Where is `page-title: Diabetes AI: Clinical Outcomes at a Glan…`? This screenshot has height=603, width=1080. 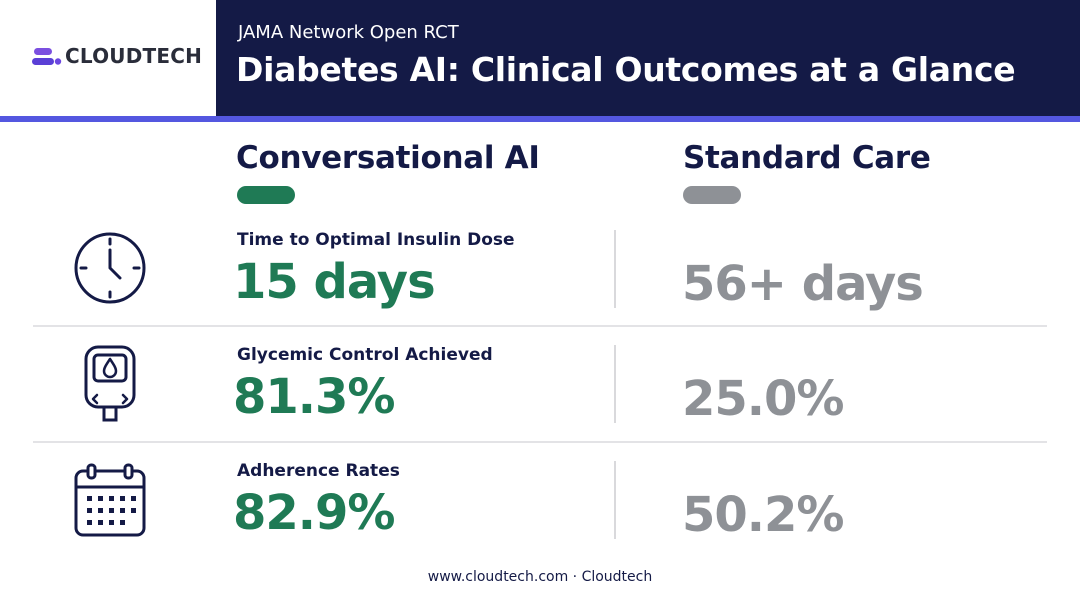 page-title: Diabetes AI: Clinical Outcomes at a Glan… is located at coordinates (626, 69).